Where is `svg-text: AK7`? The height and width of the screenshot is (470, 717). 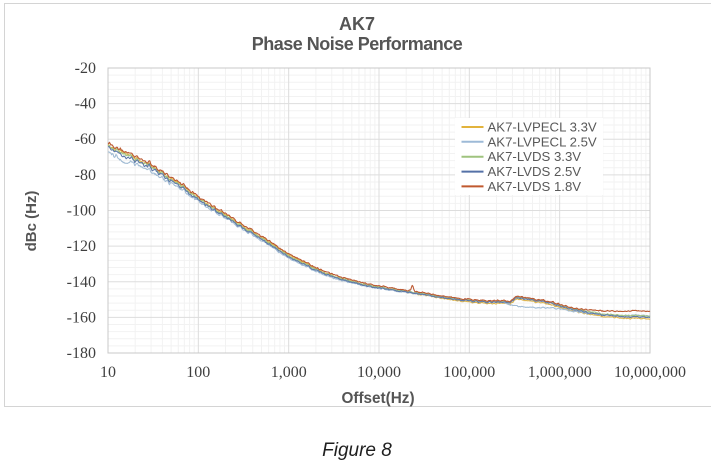
svg-text: AK7 is located at coordinates (357, 24).